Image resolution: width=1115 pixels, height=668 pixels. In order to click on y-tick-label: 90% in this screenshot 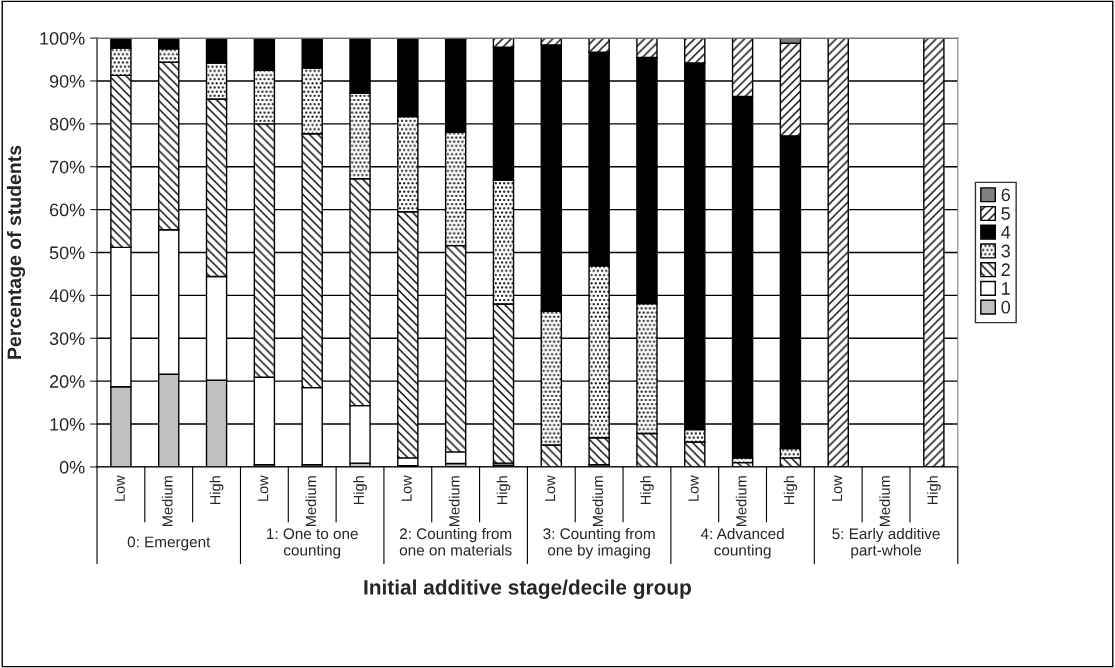, I will do `click(67, 81)`.